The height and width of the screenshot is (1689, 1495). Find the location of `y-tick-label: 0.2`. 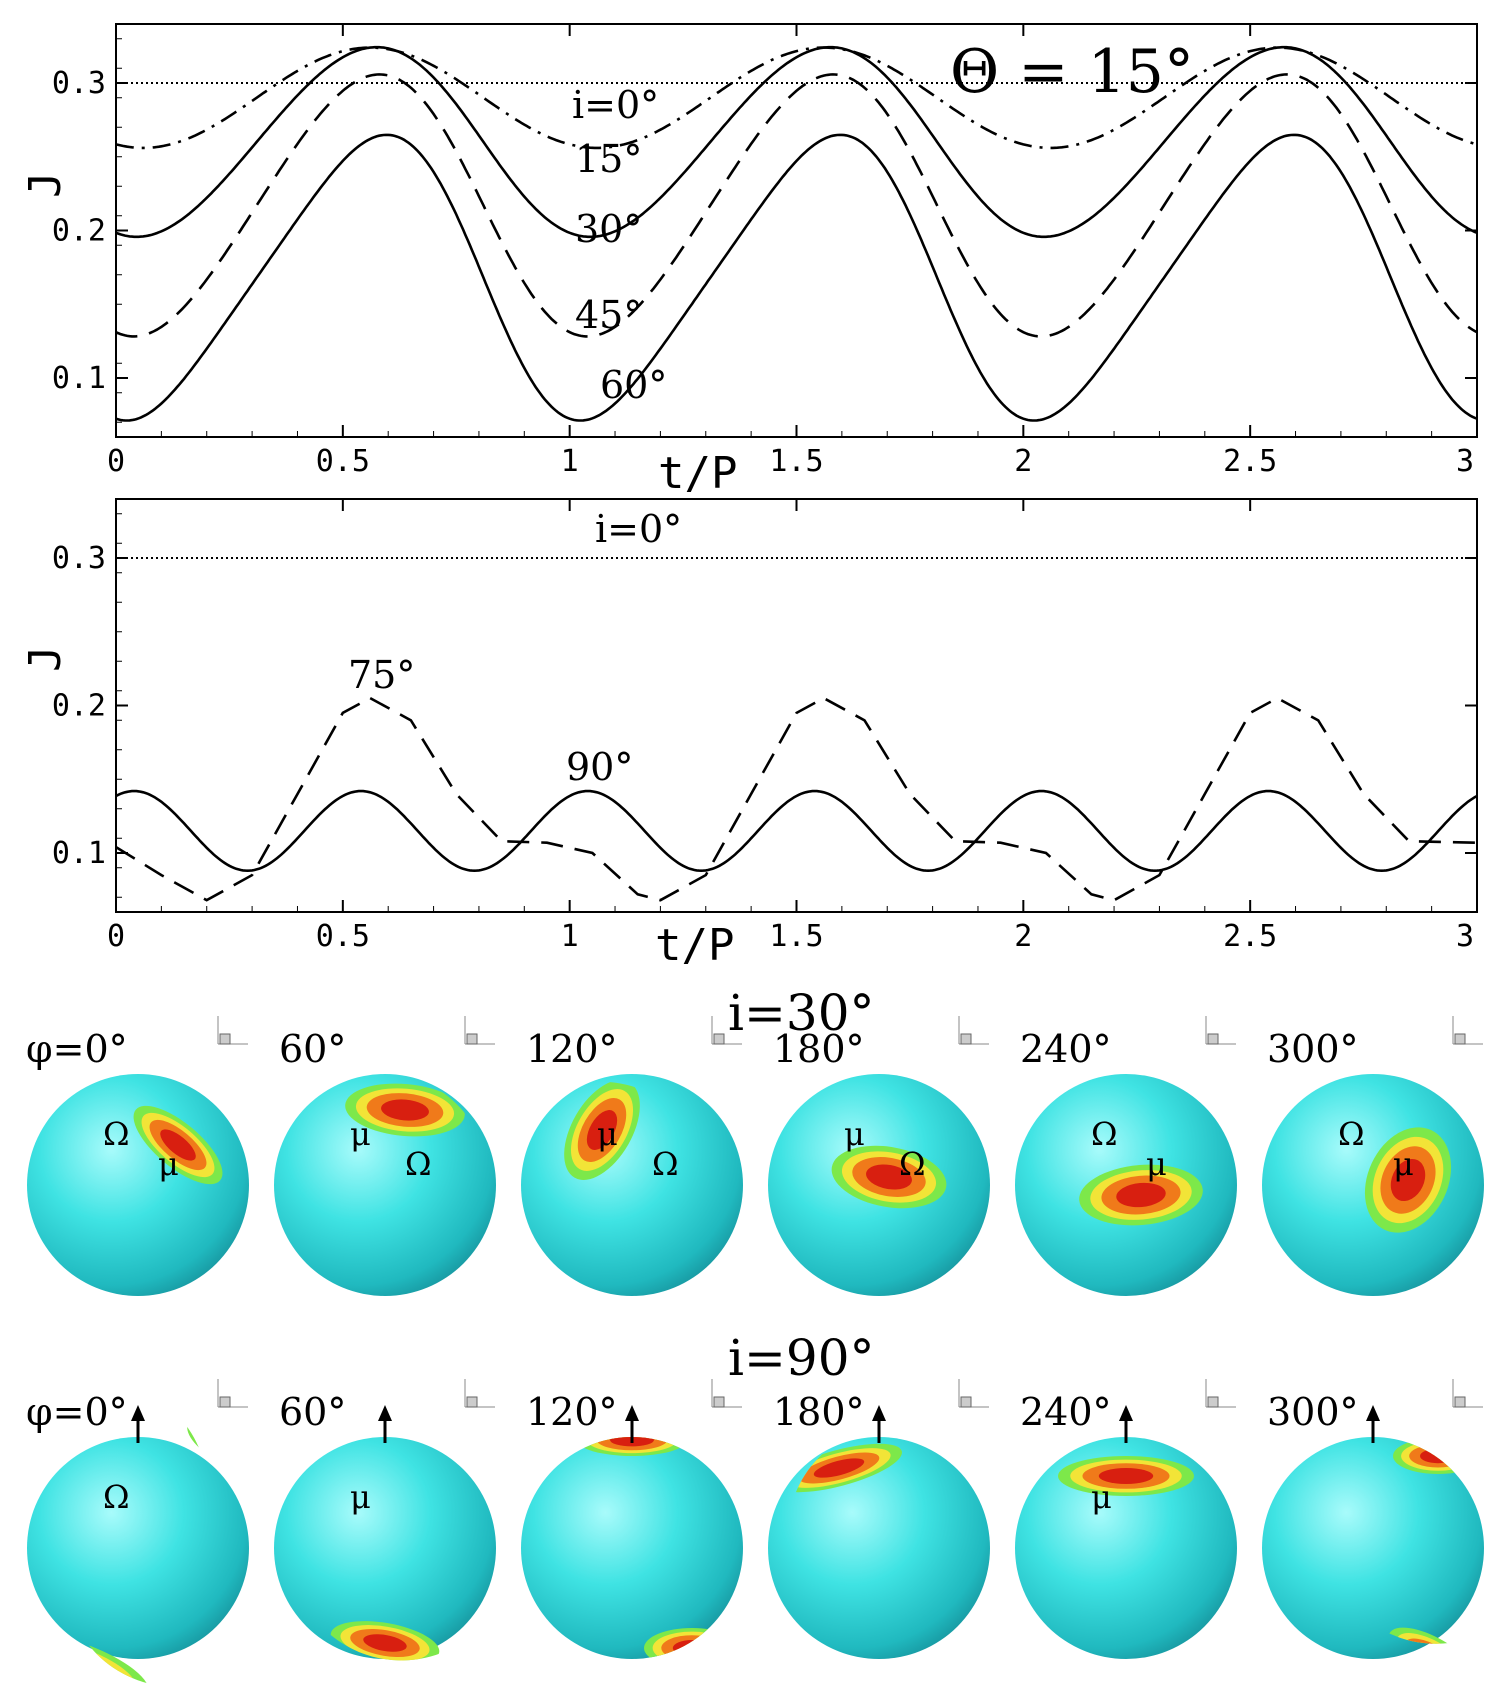

y-tick-label: 0.2 is located at coordinates (79, 231).